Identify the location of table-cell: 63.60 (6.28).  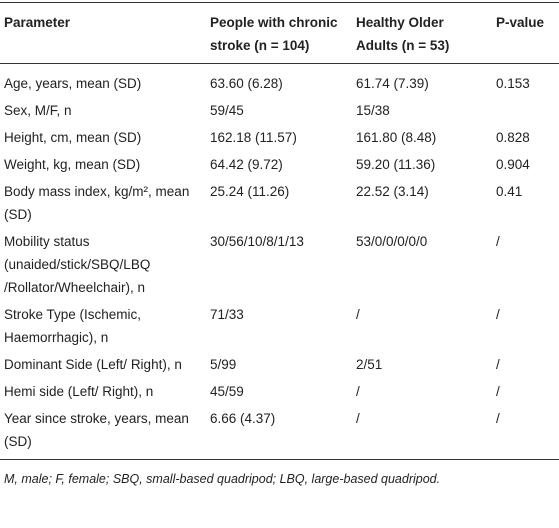
(246, 83).